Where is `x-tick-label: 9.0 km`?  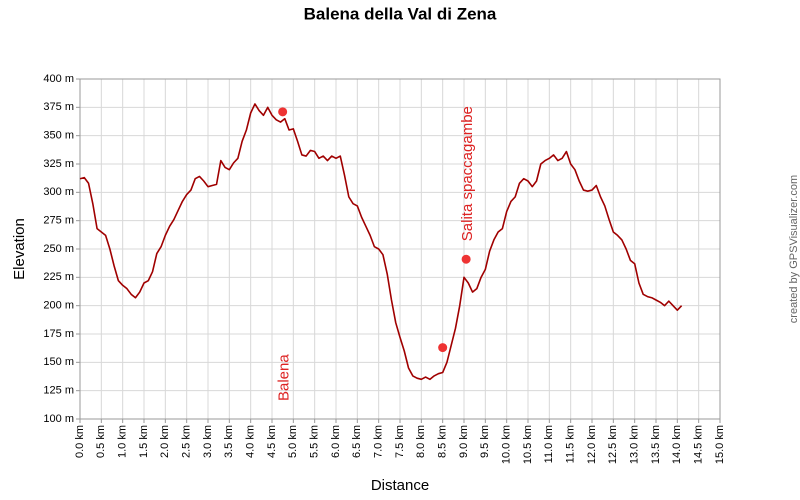 x-tick-label: 9.0 km is located at coordinates (464, 441).